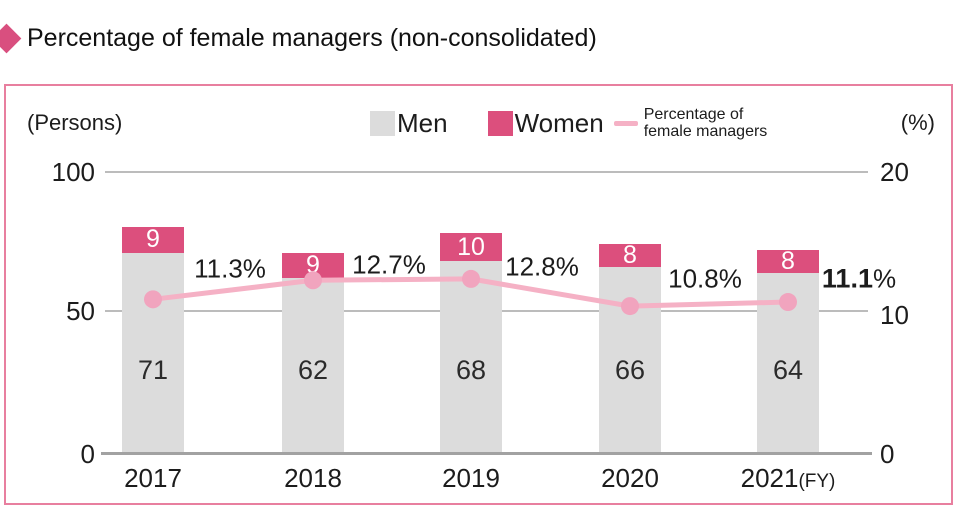 Image resolution: width=960 pixels, height=509 pixels. I want to click on x-label-2021: 2021(FY), so click(788, 478).